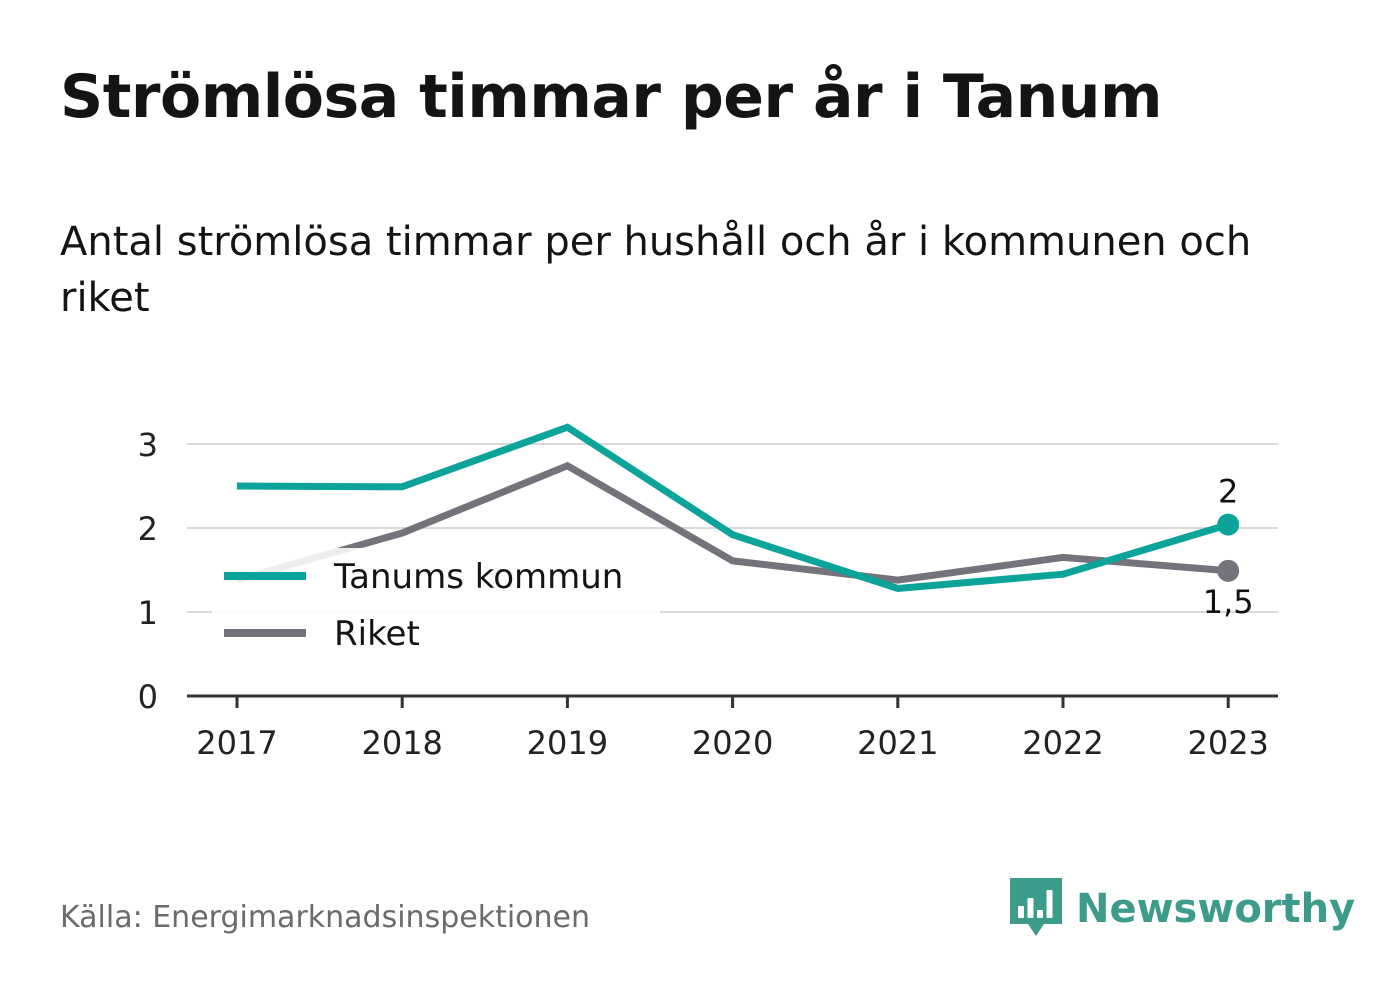  What do you see at coordinates (148, 529) in the screenshot?
I see `y-tick-label: 2` at bounding box center [148, 529].